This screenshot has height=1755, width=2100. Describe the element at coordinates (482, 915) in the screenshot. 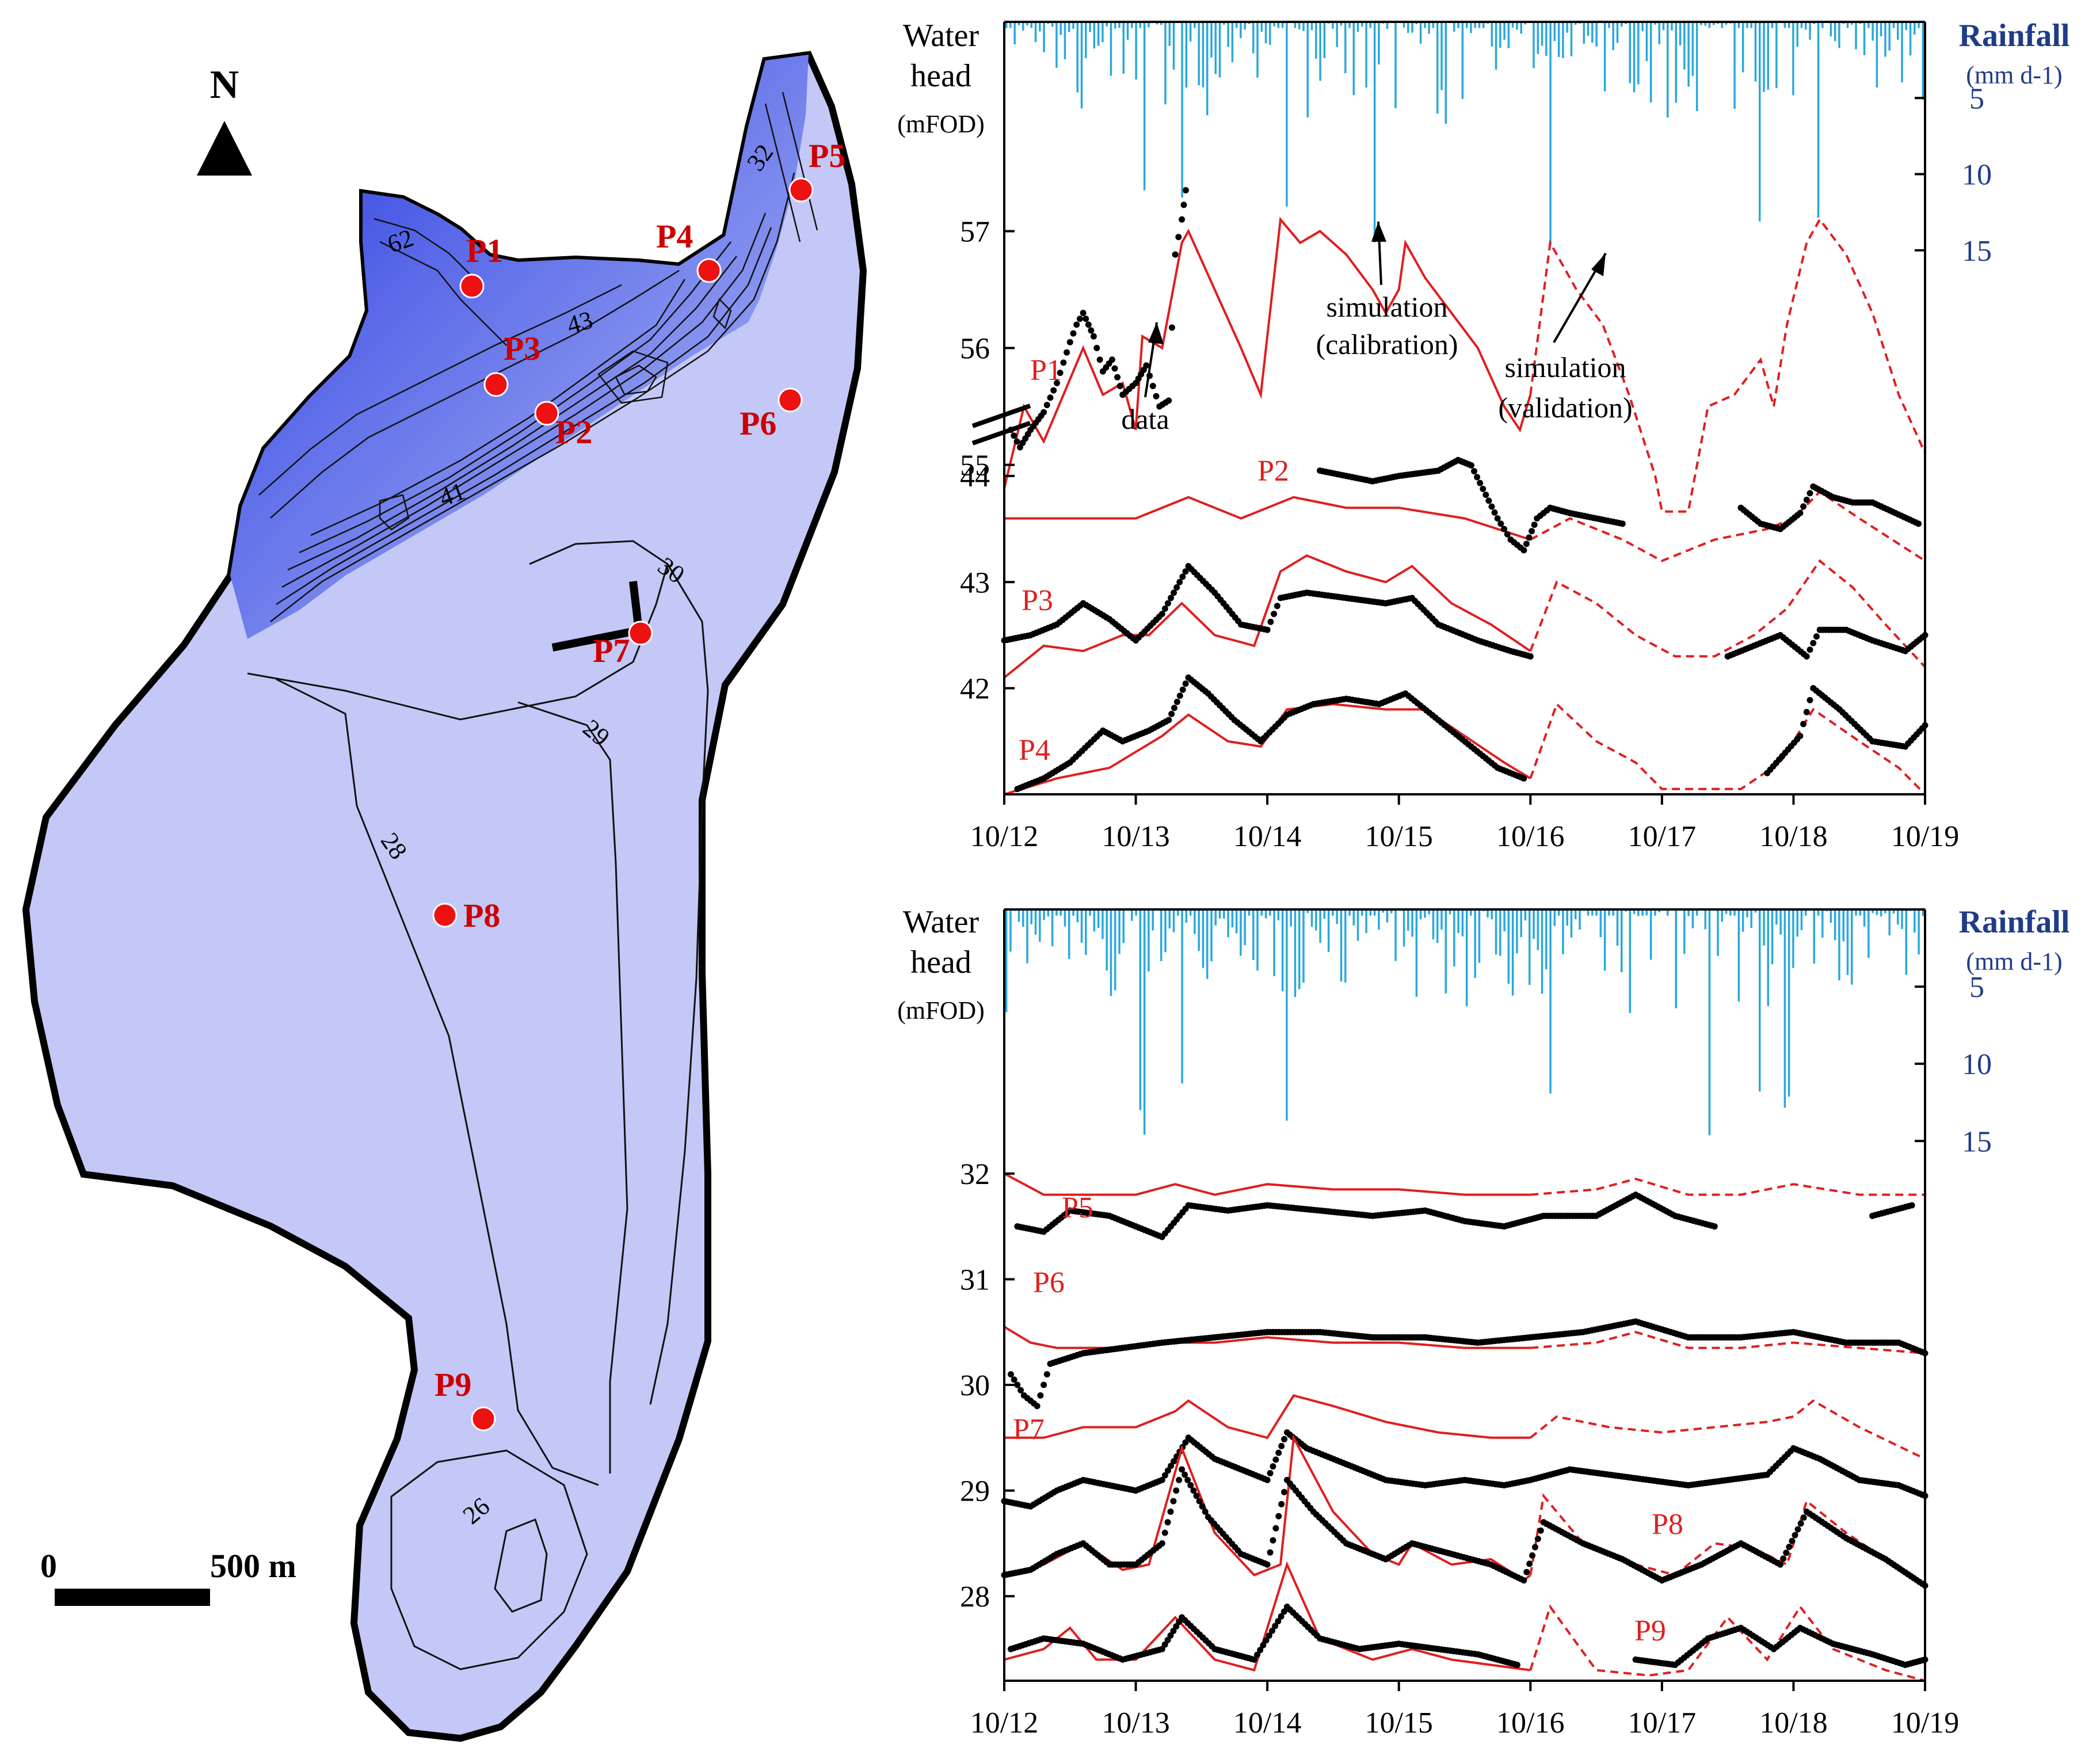

I see `piezometer-label-p8: P8` at that location.